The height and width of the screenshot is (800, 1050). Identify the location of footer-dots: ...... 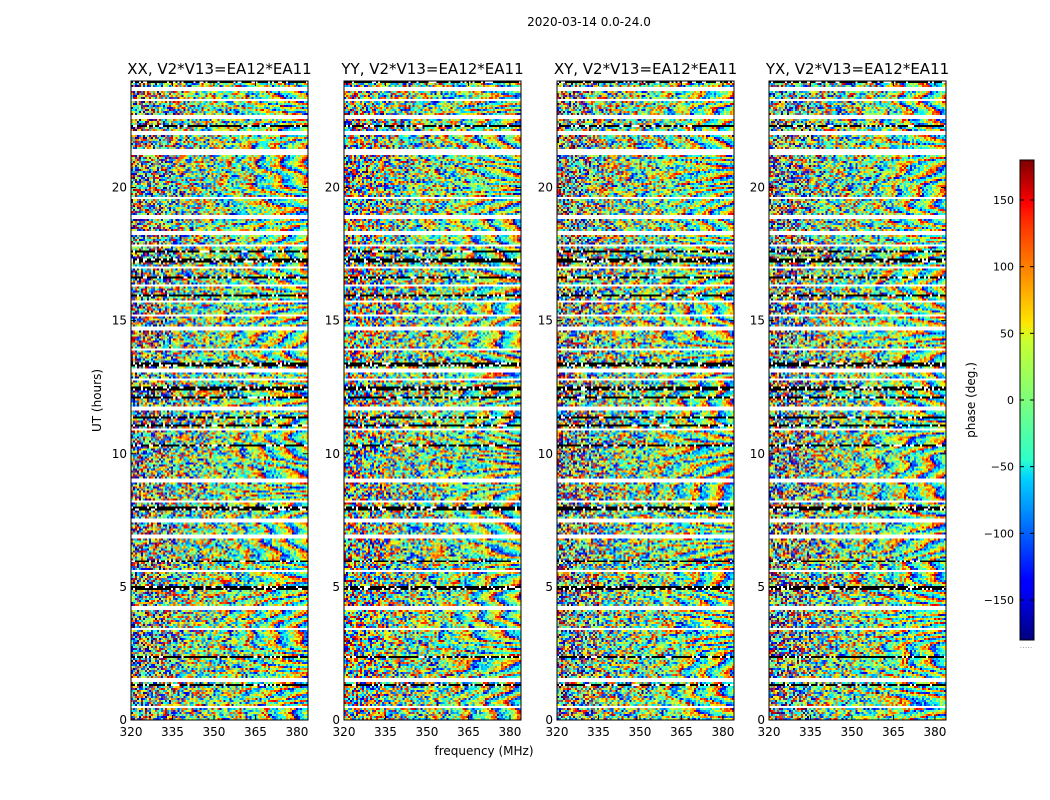
(1026, 645).